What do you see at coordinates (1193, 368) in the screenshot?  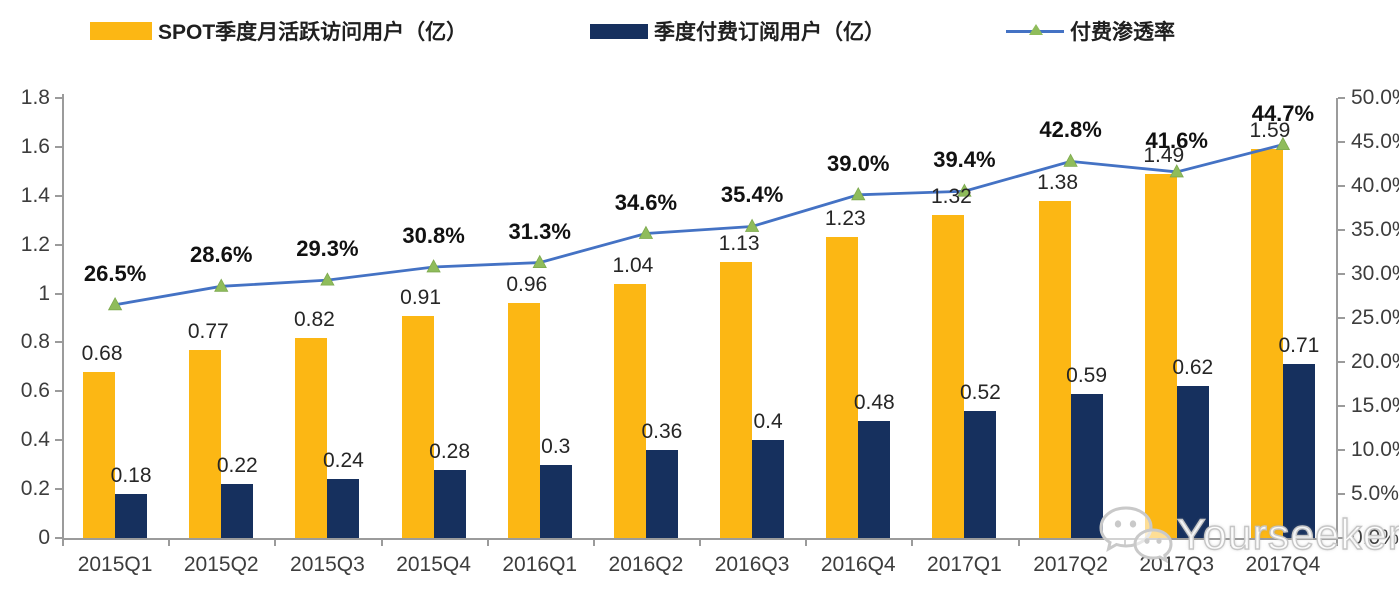 I see `subs-bar-value-label: 0.62` at bounding box center [1193, 368].